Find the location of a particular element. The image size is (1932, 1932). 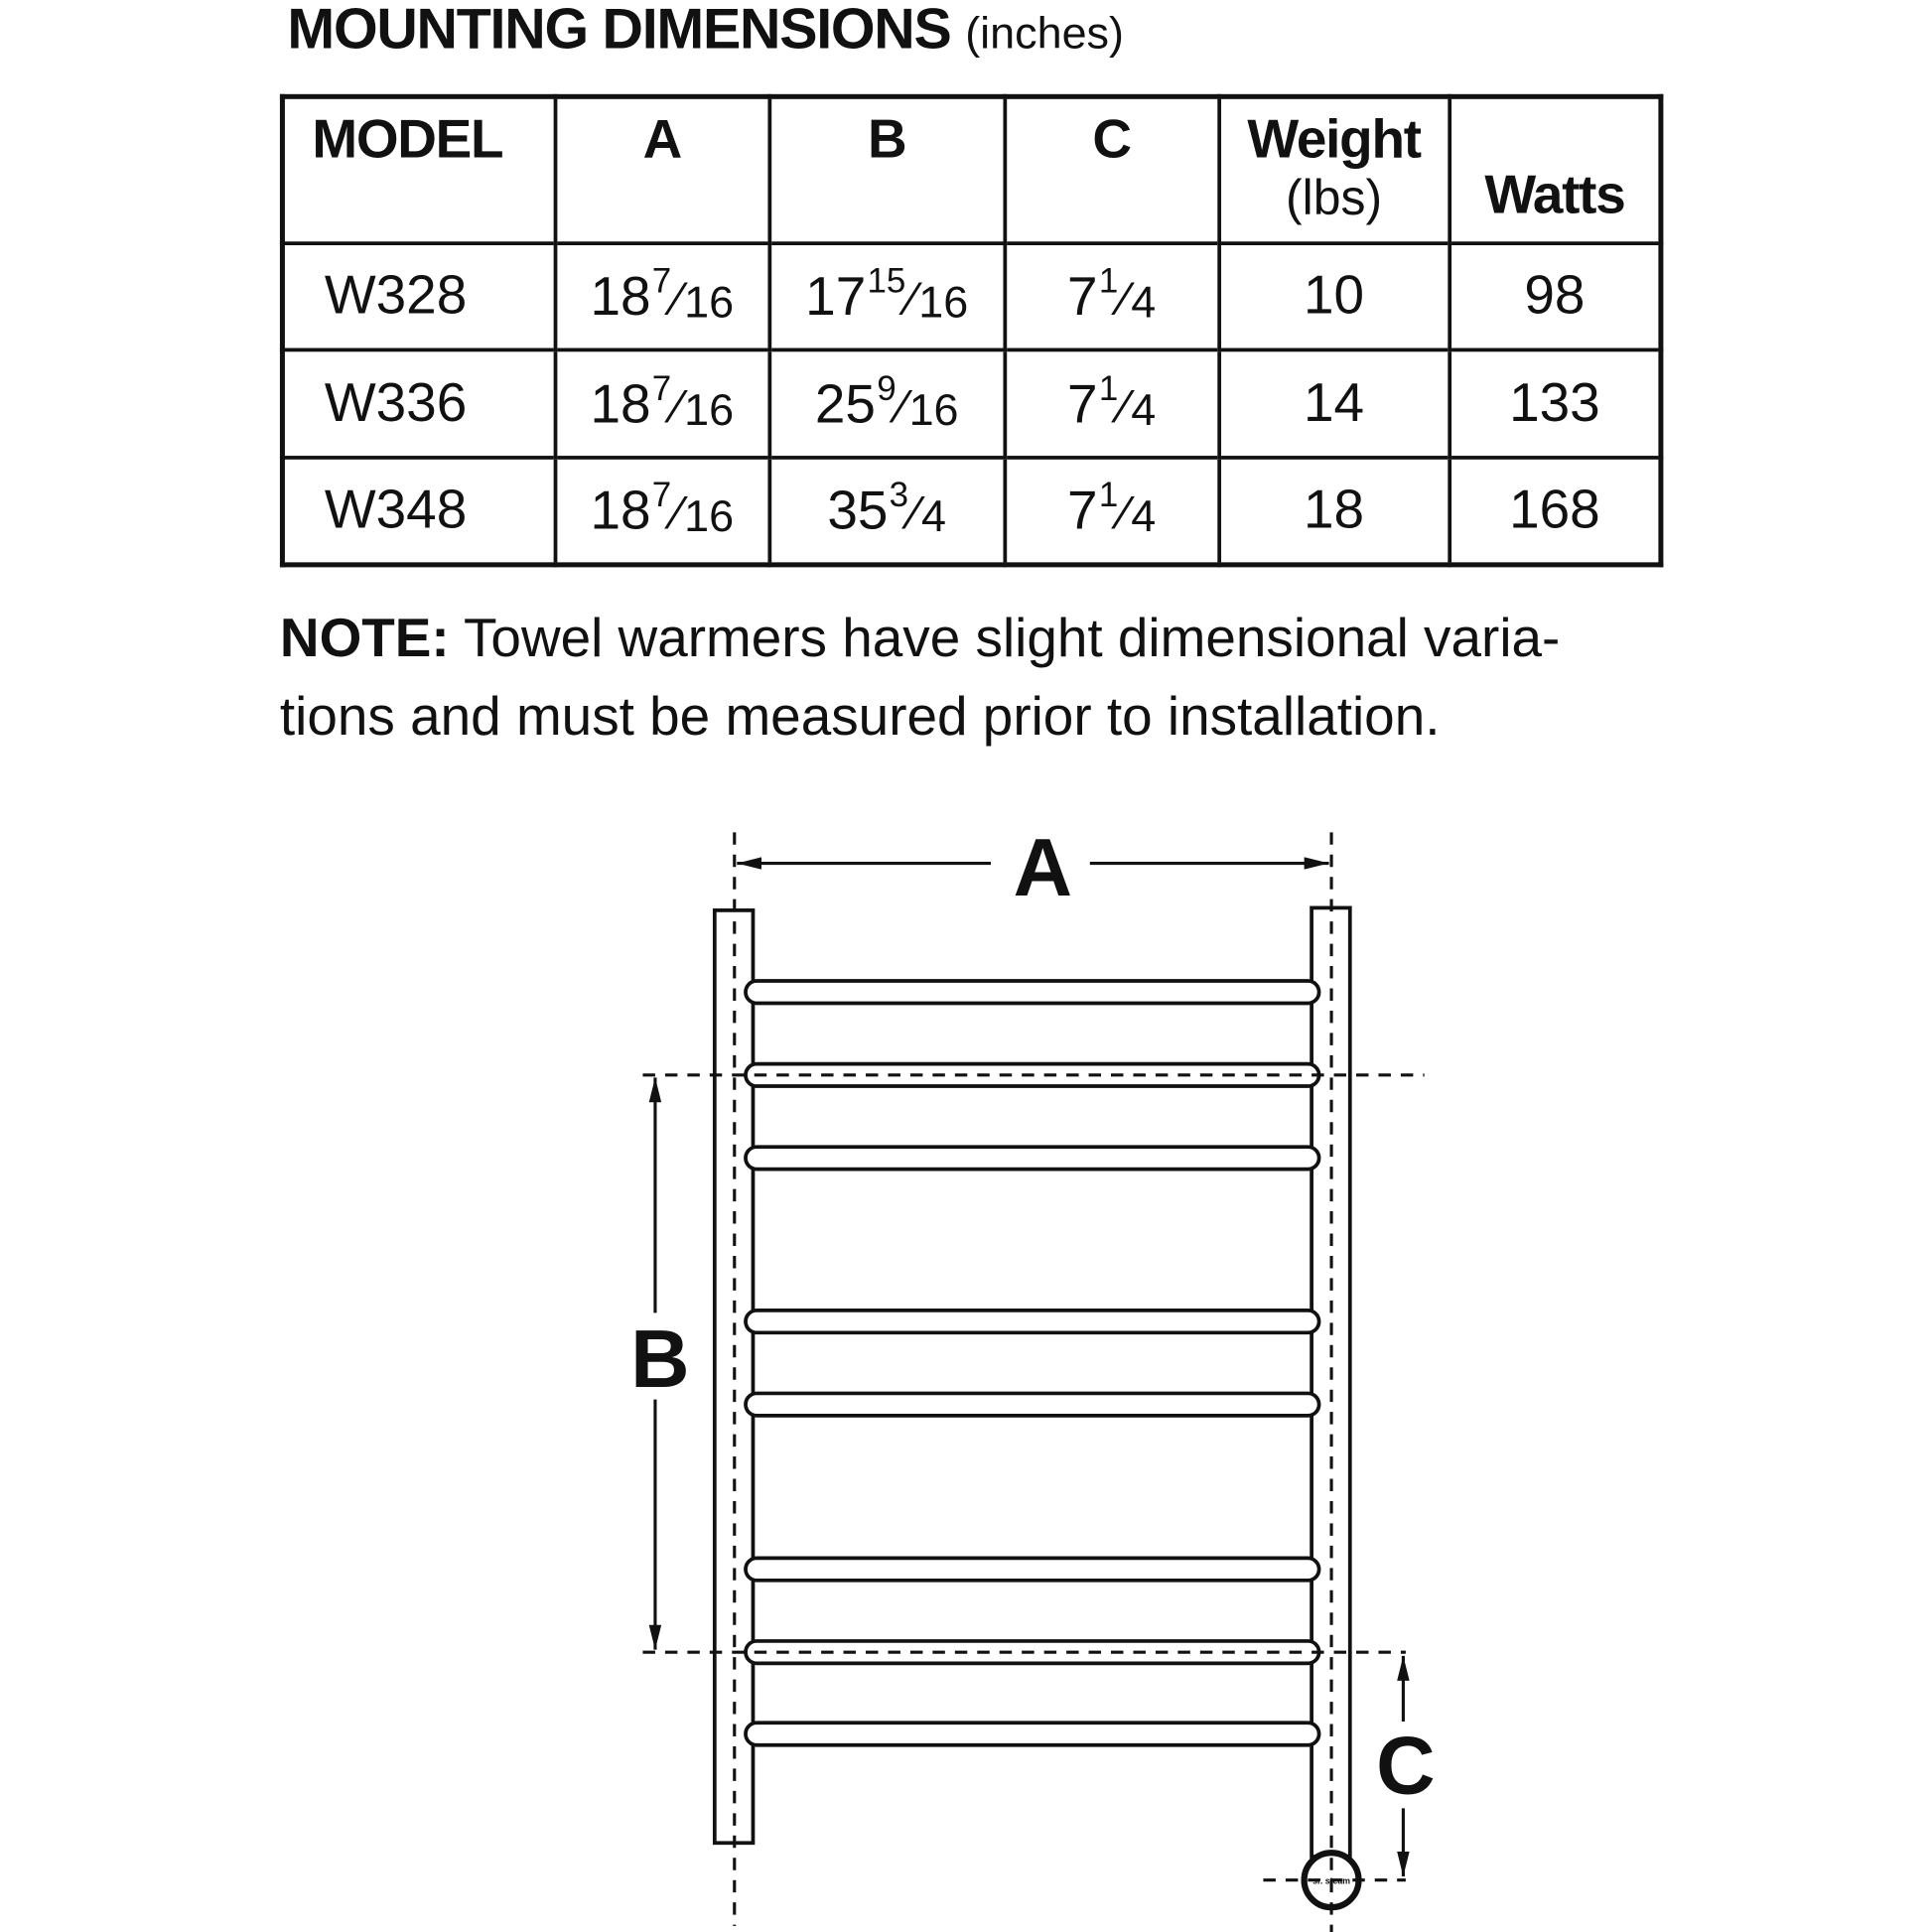

cell-weight: 18 is located at coordinates (1334, 511).